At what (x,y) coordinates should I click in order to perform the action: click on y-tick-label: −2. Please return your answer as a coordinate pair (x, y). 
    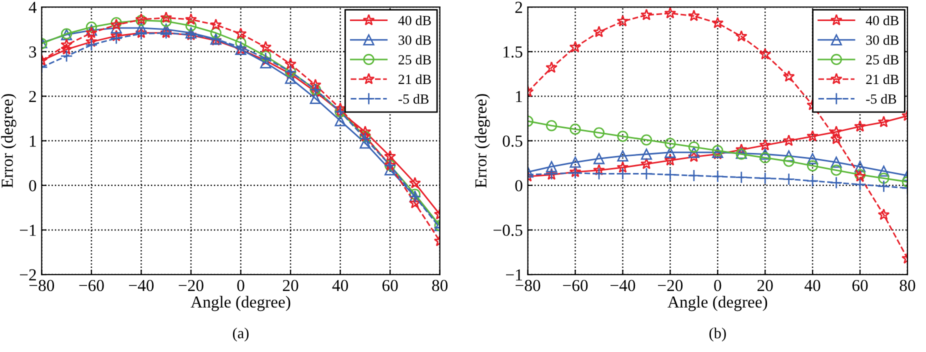
    Looking at the image, I should click on (28, 274).